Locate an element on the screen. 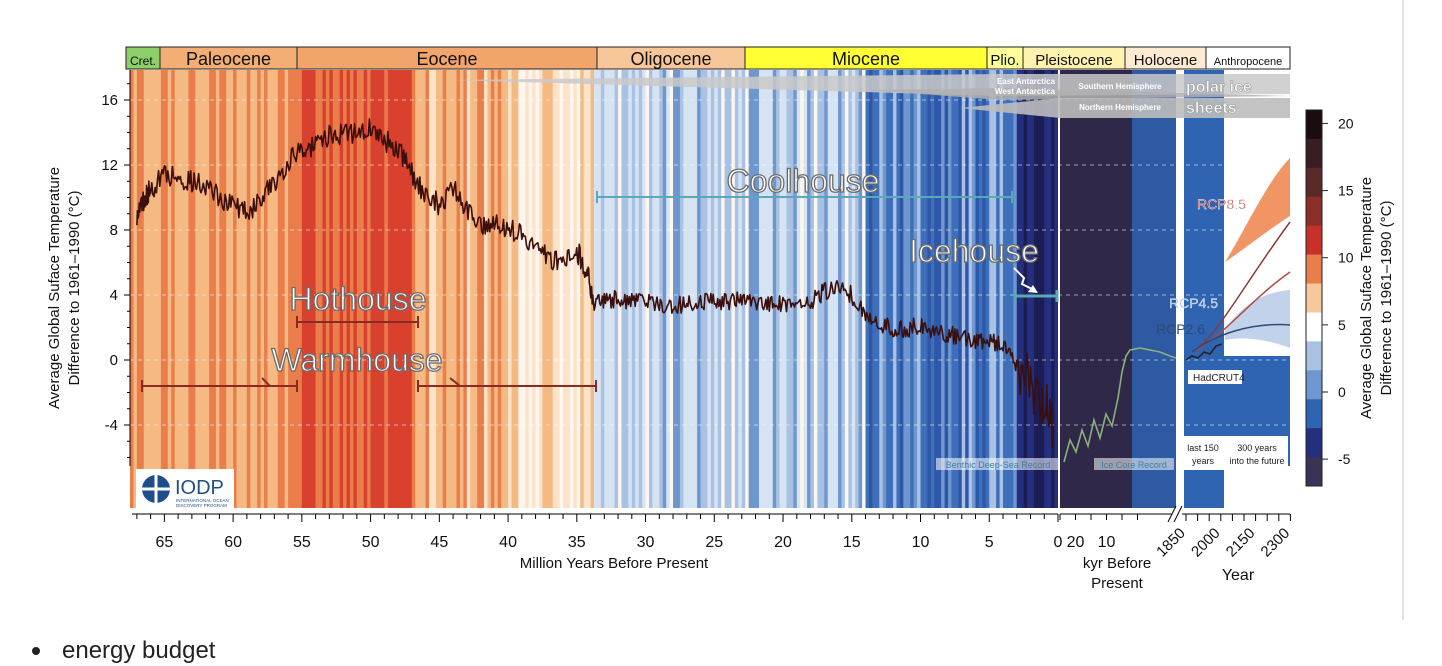 The image size is (1442, 666). icehouse-arrow-icon is located at coordinates (1024, 279).